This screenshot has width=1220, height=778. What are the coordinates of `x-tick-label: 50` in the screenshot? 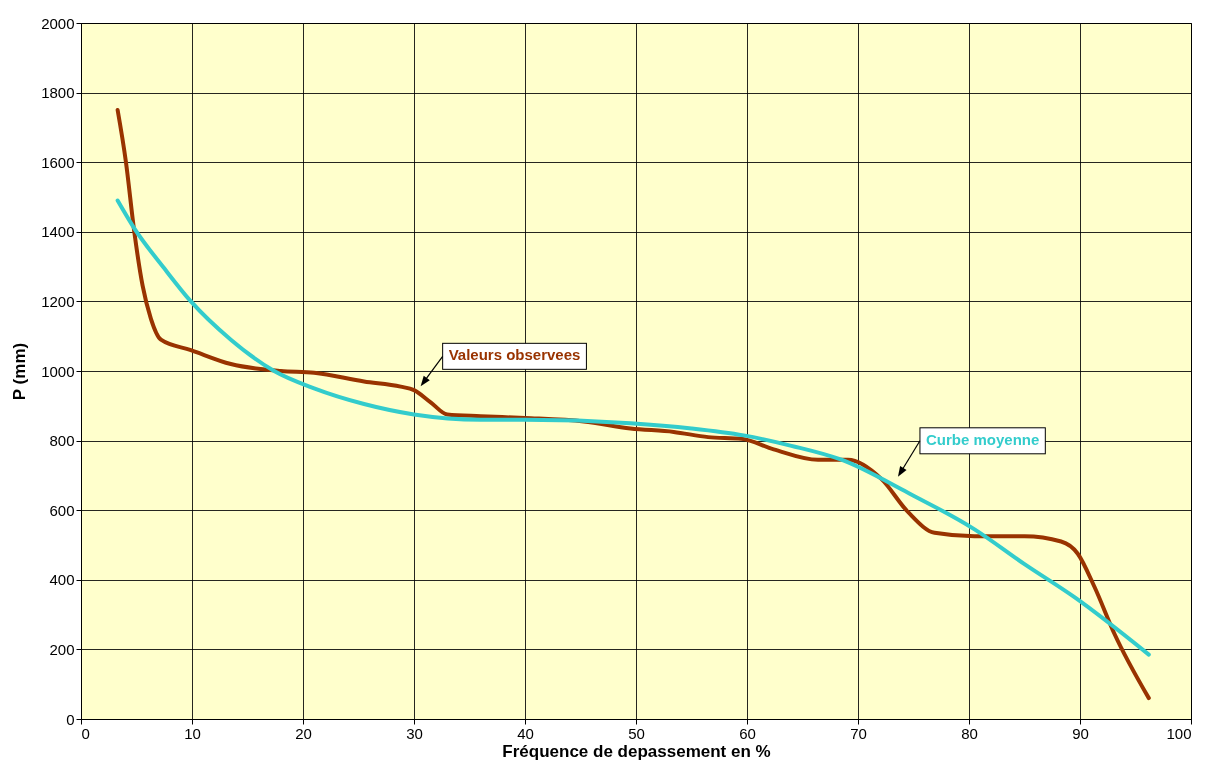 It's located at (636, 733).